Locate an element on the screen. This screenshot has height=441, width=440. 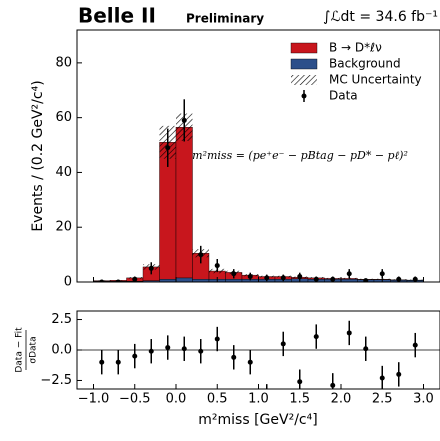
pull-y-label-denominator: σData is located at coordinates (34, 349).